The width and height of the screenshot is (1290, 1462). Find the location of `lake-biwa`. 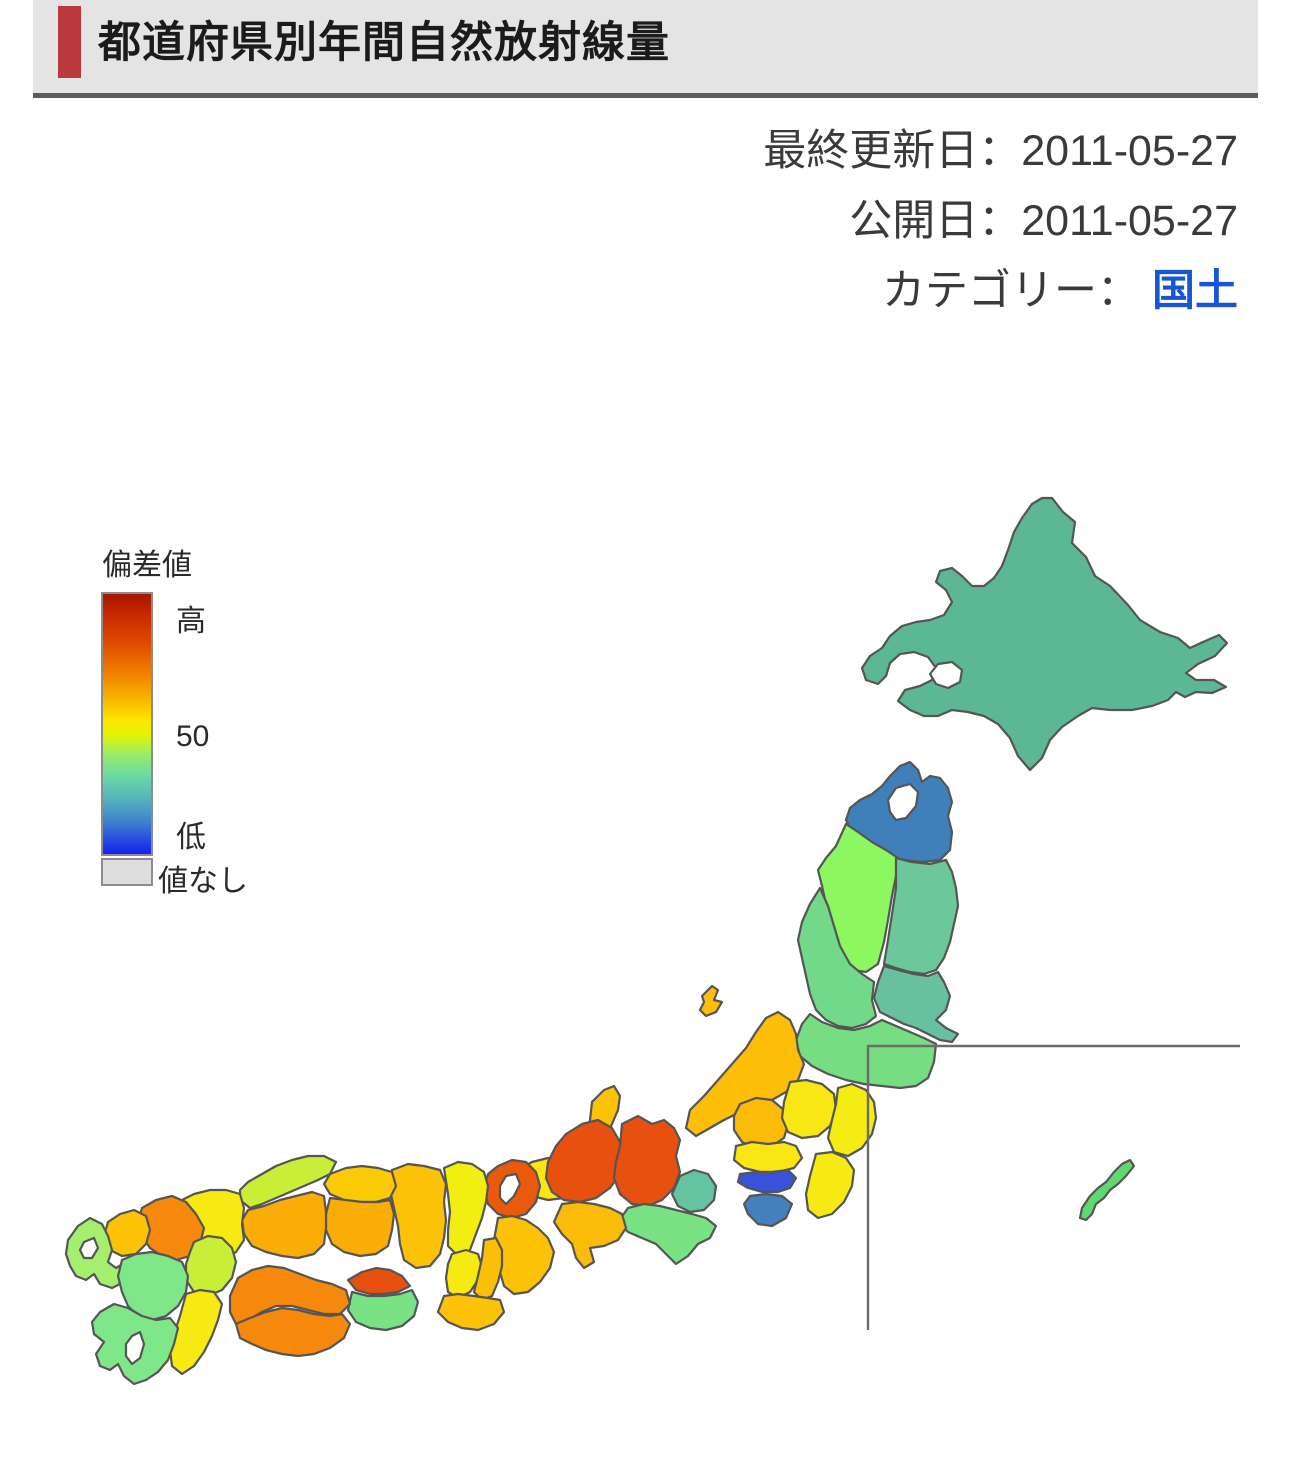

lake-biwa is located at coordinates (510, 1189).